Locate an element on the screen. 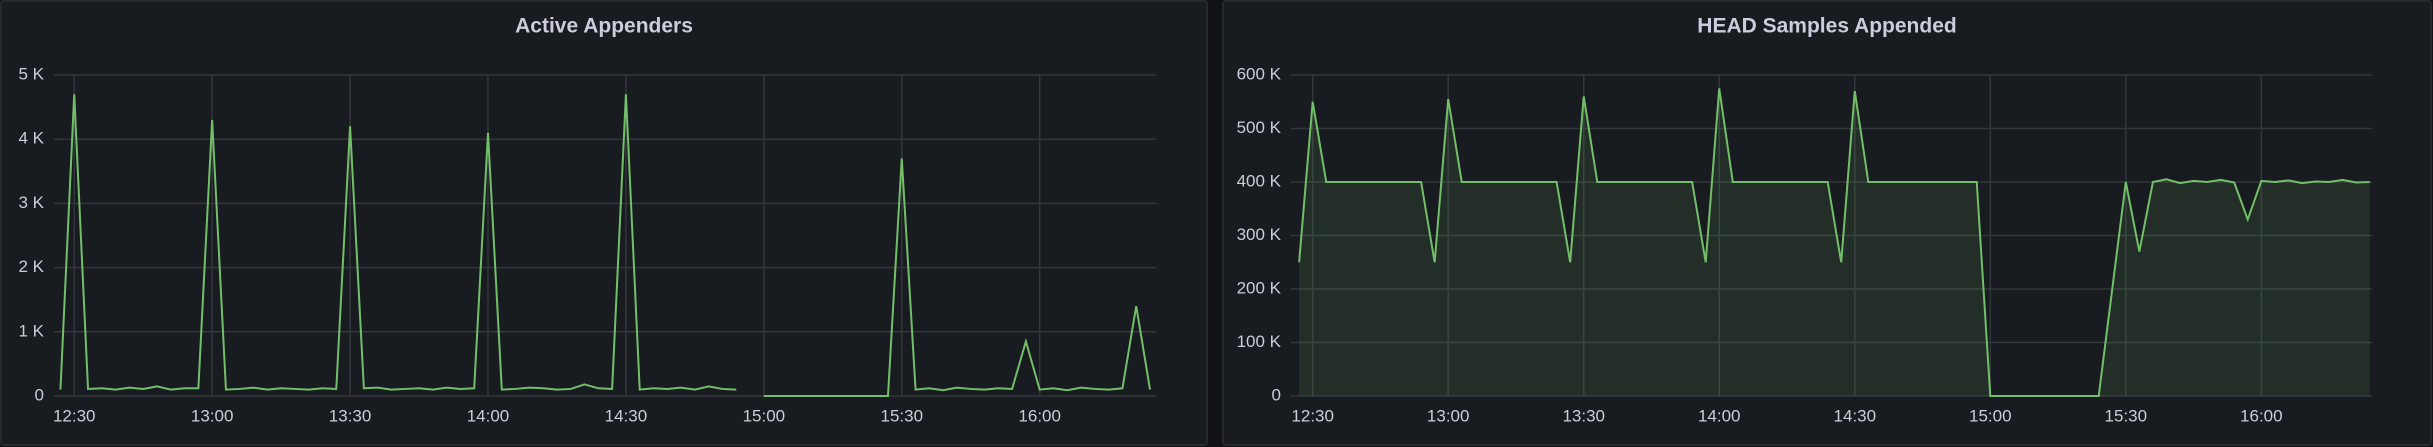 This screenshot has width=2433, height=447. y-tick-label: 4 K is located at coordinates (31, 138).